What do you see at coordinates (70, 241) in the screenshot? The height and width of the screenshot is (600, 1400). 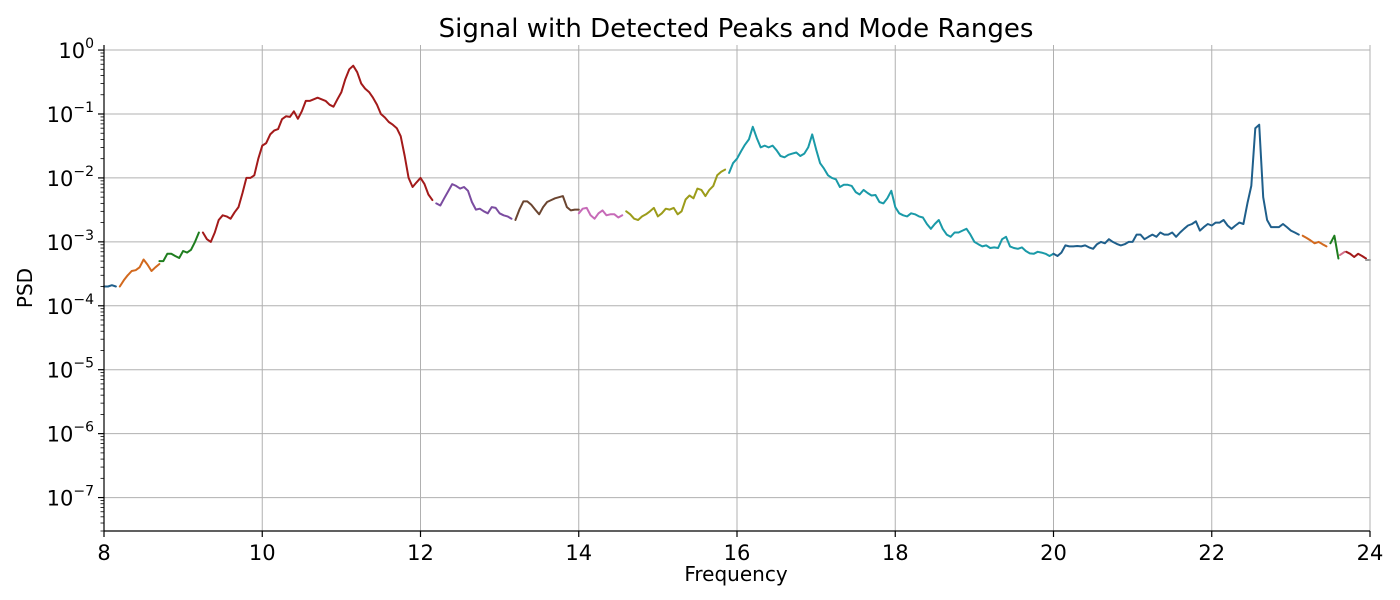 I see `y-tick-label: 10⁻³` at bounding box center [70, 241].